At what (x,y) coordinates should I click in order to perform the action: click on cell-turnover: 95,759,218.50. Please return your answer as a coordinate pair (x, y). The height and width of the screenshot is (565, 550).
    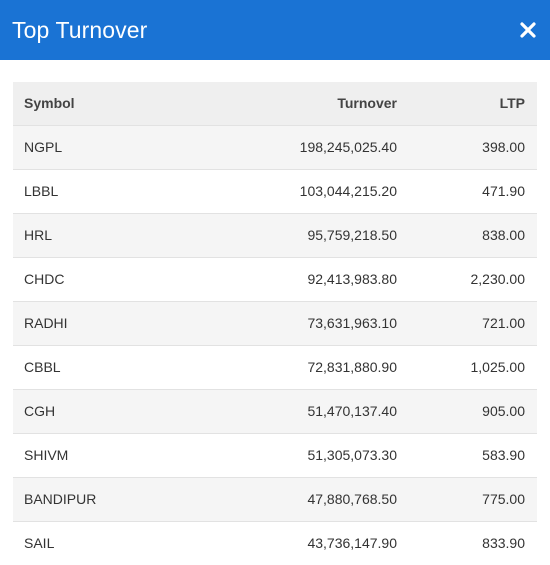
    Looking at the image, I should click on (352, 235).